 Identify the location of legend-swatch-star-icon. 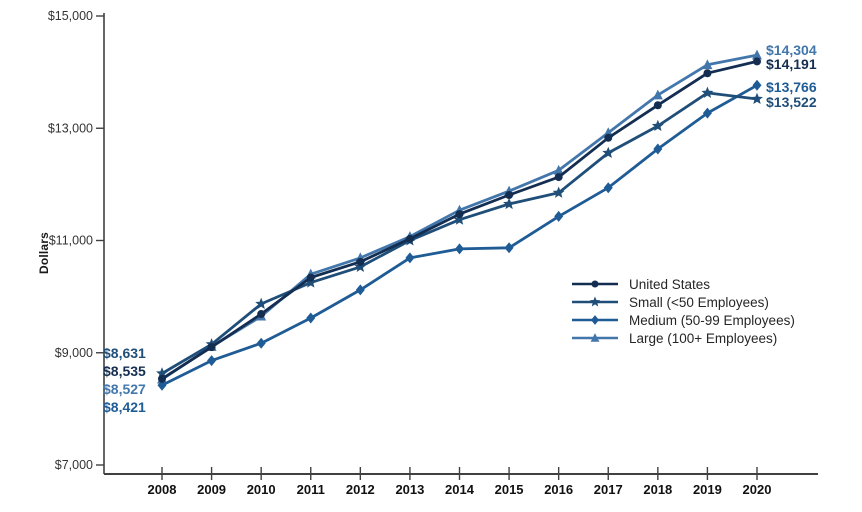
(595, 302).